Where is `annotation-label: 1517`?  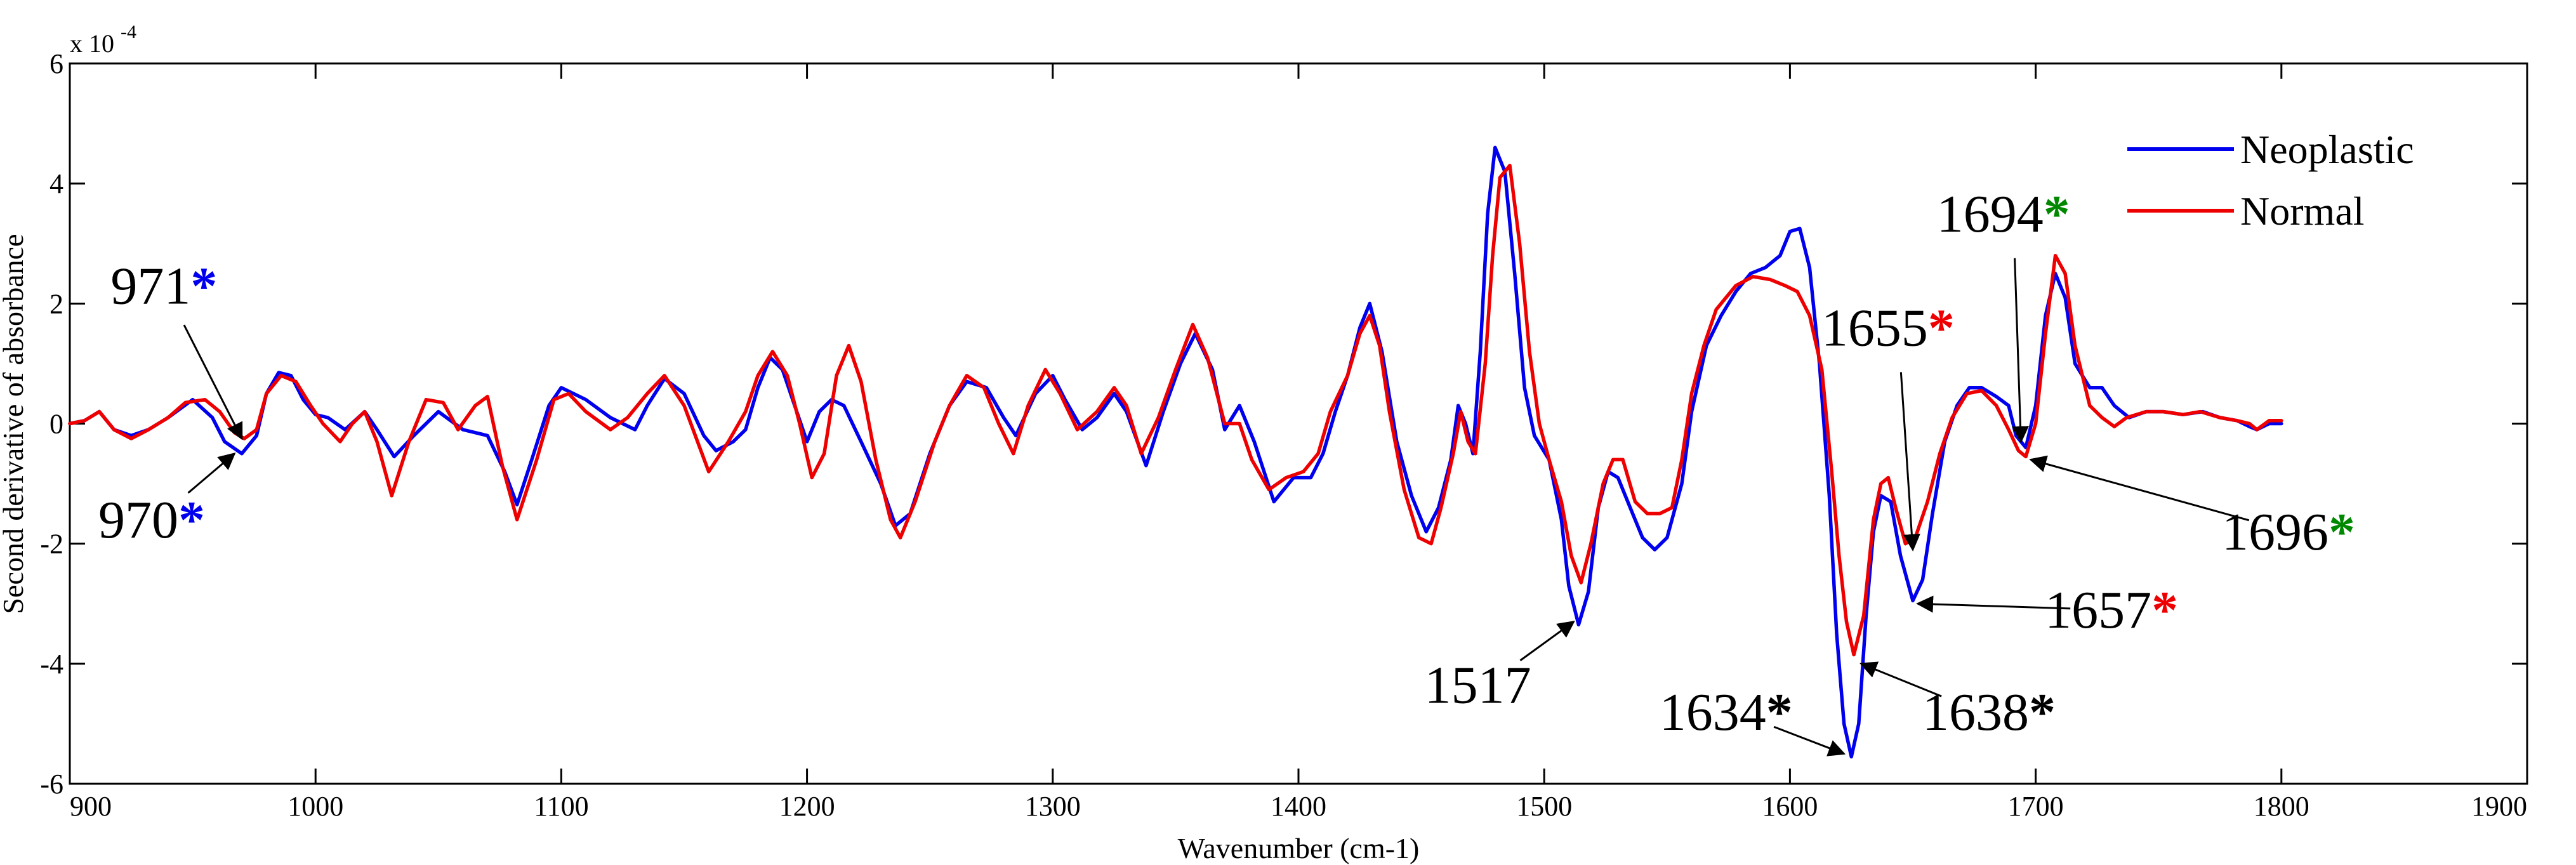 annotation-label: 1517 is located at coordinates (1478, 686).